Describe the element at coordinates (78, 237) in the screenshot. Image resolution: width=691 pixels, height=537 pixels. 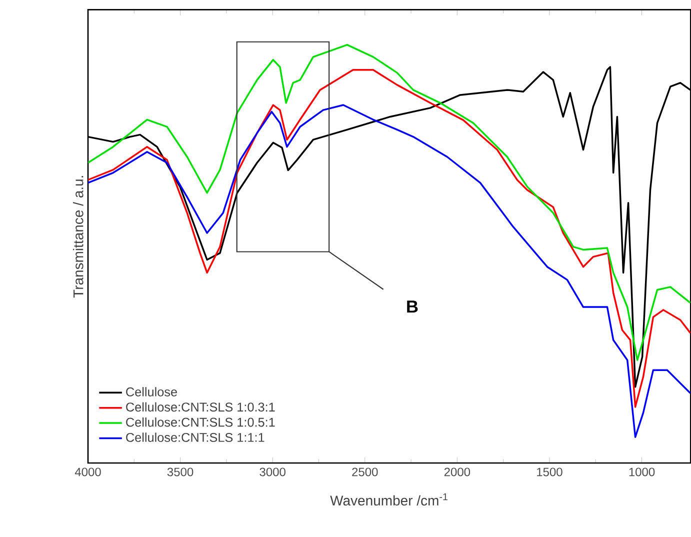
I see `y-axis-title: Transmittance / a.u.` at that location.